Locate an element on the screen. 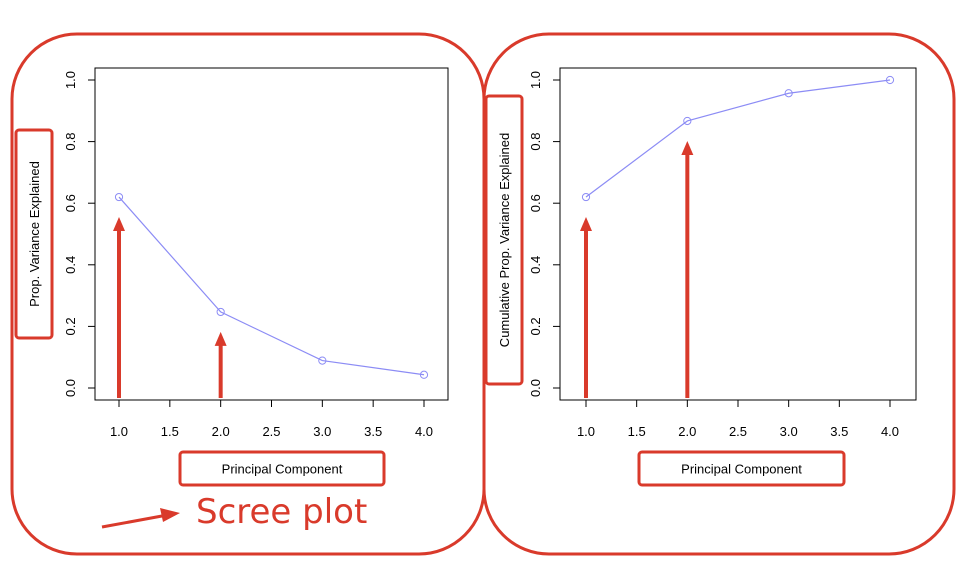 The width and height of the screenshot is (978, 584). y-axis-label: Prop. Variance Explained is located at coordinates (34, 234).